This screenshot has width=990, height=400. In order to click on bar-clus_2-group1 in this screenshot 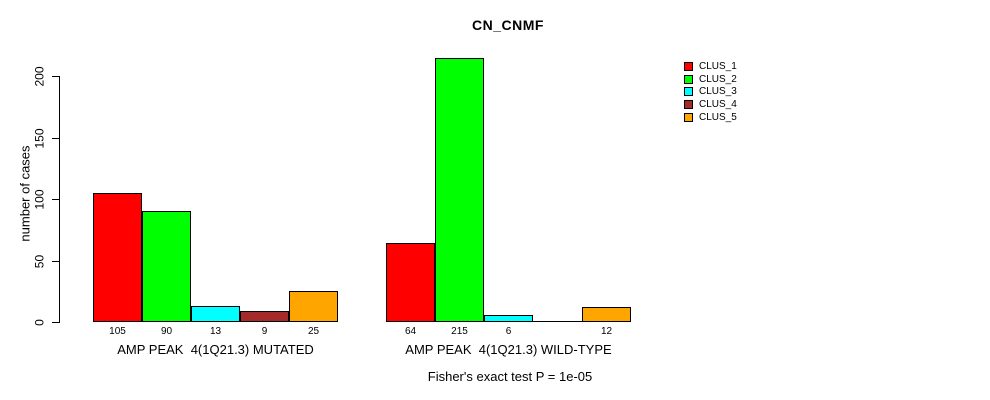, I will do `click(166, 266)`.